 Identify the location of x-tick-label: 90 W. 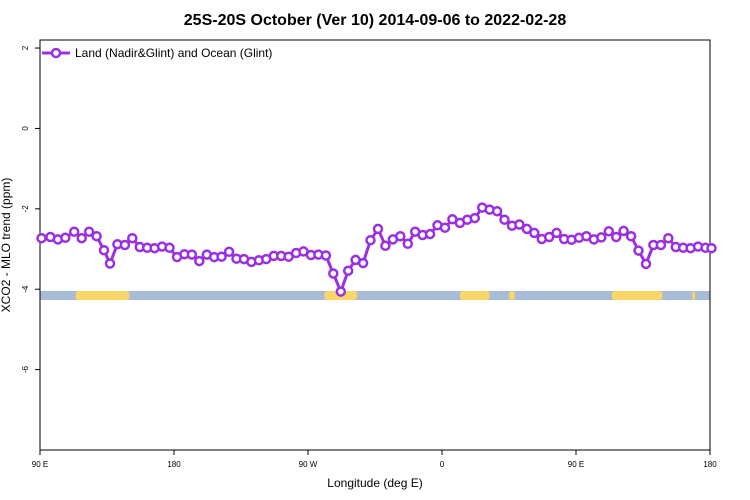
(308, 464).